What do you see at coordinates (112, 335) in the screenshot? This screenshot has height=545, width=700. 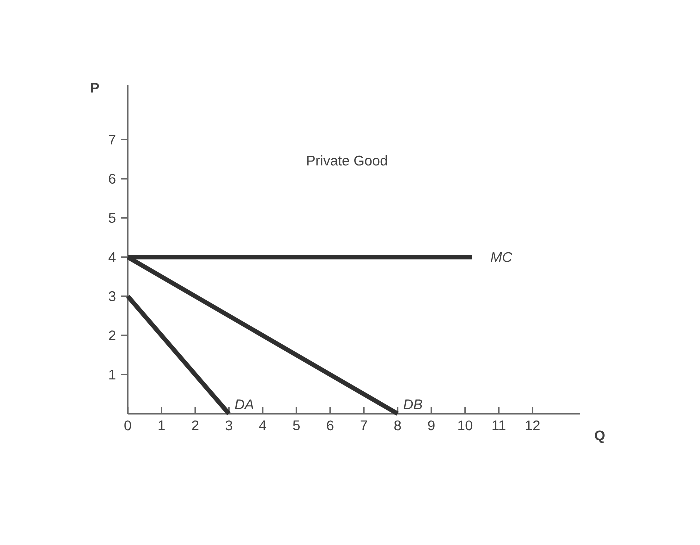 I see `y-tick-label: 2` at bounding box center [112, 335].